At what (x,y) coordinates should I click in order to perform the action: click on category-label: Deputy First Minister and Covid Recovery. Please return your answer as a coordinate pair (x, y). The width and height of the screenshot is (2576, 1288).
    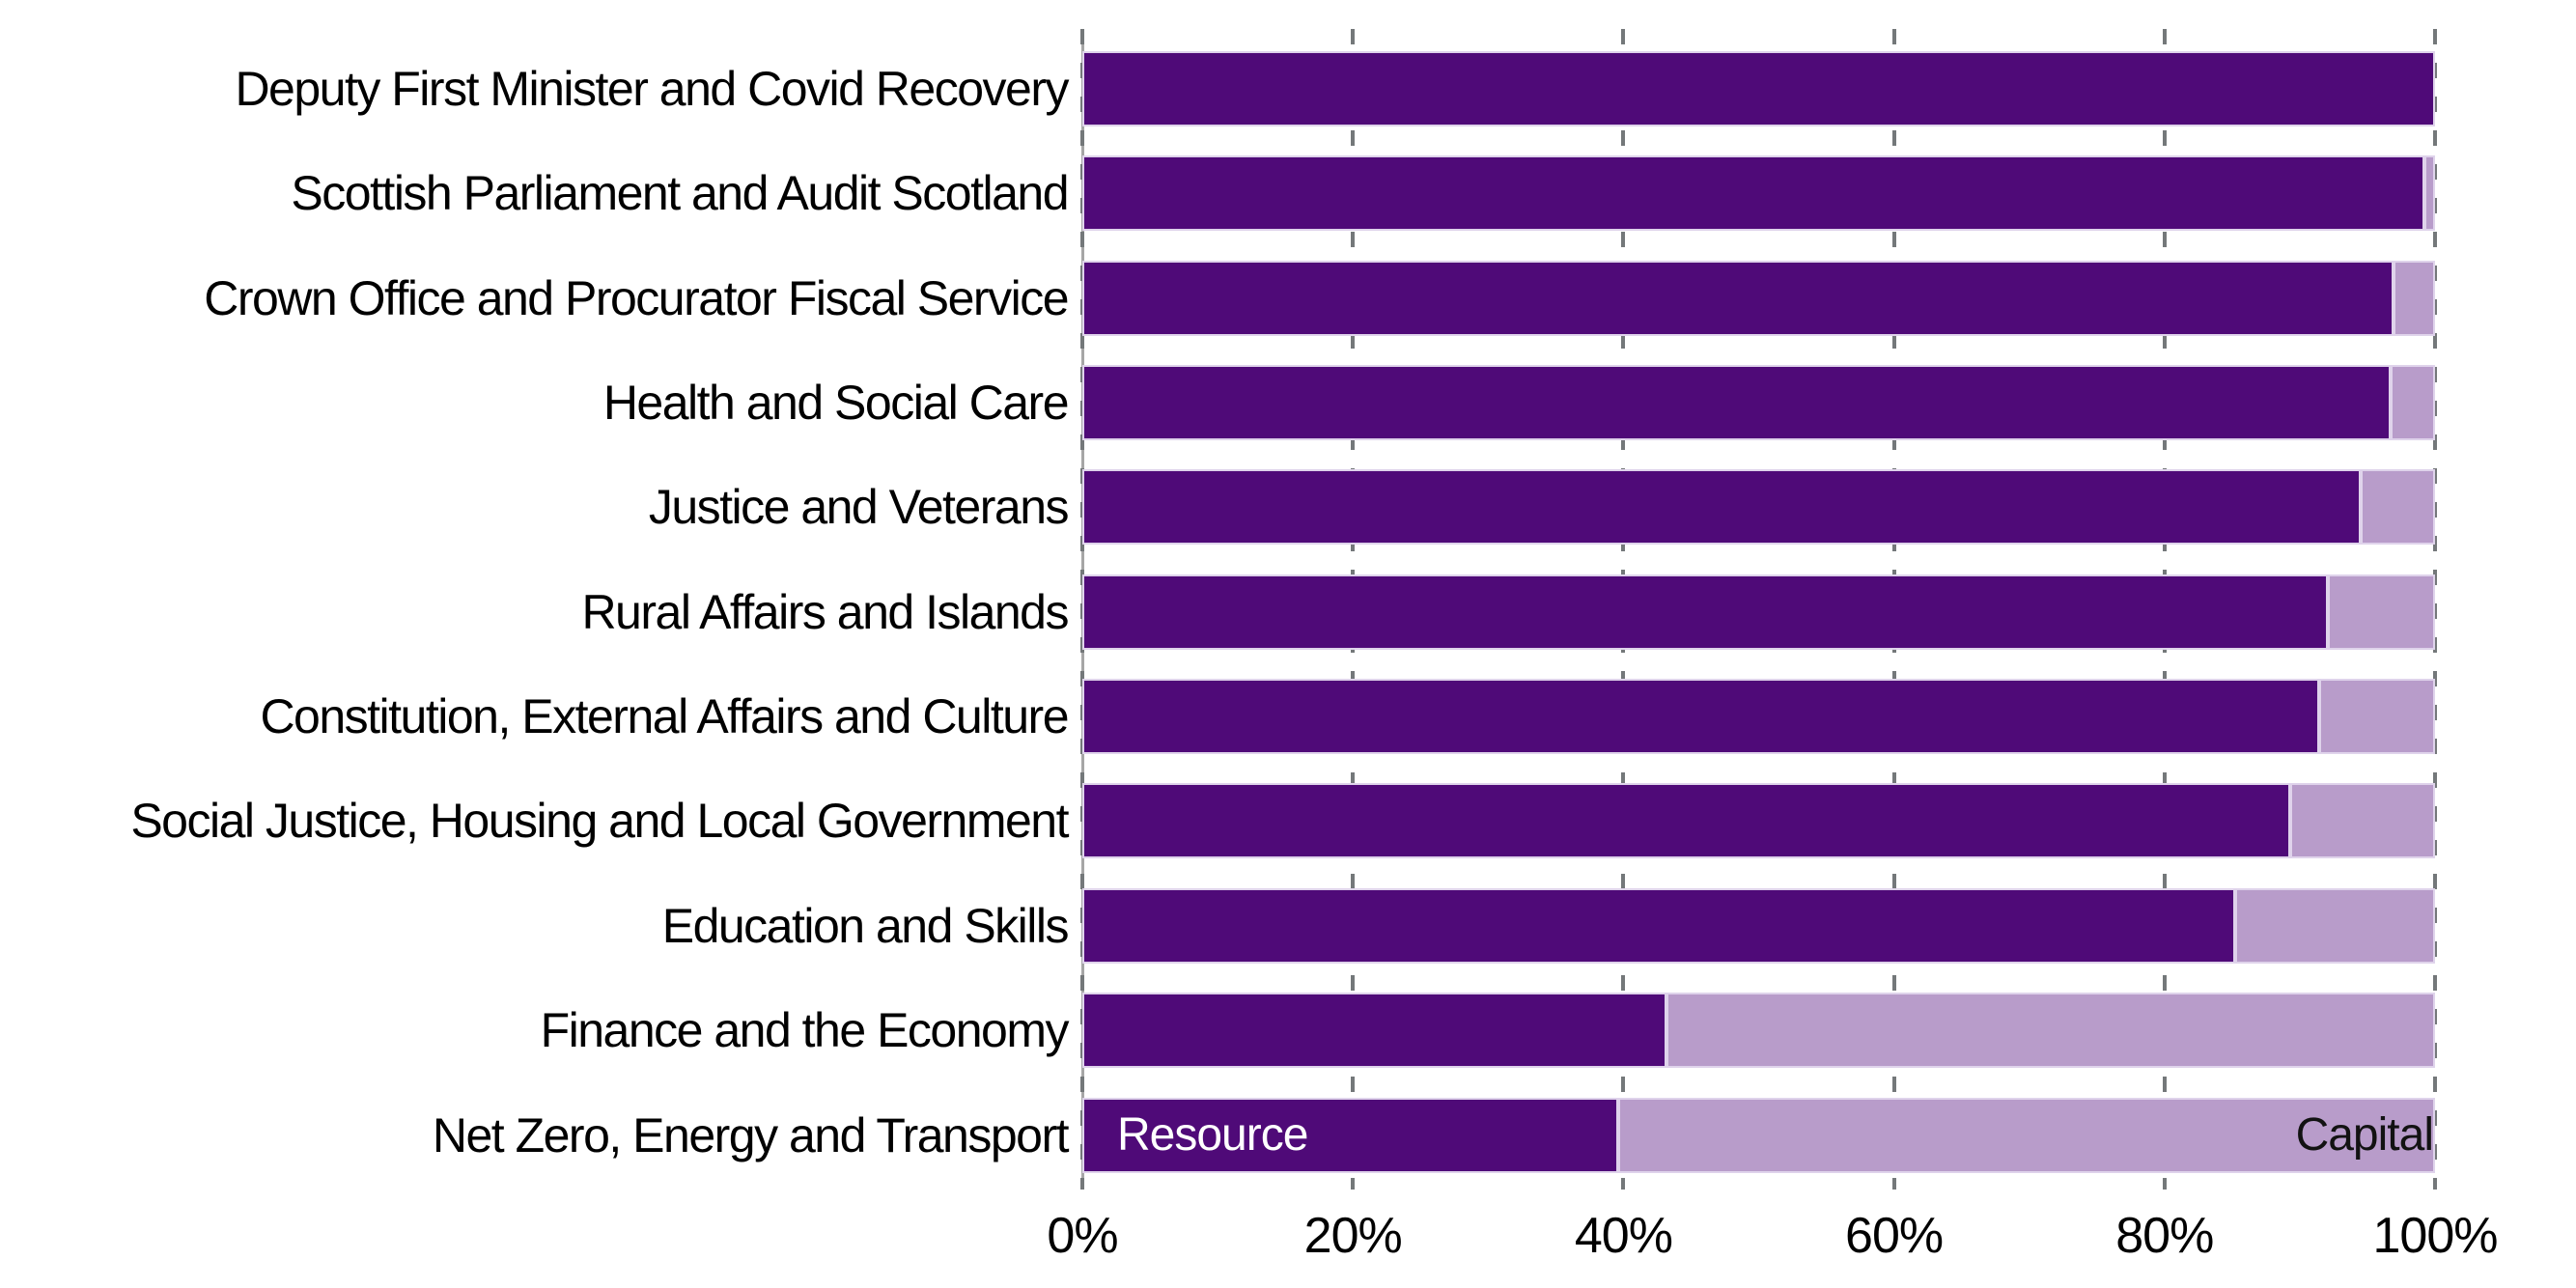
    Looking at the image, I should click on (652, 89).